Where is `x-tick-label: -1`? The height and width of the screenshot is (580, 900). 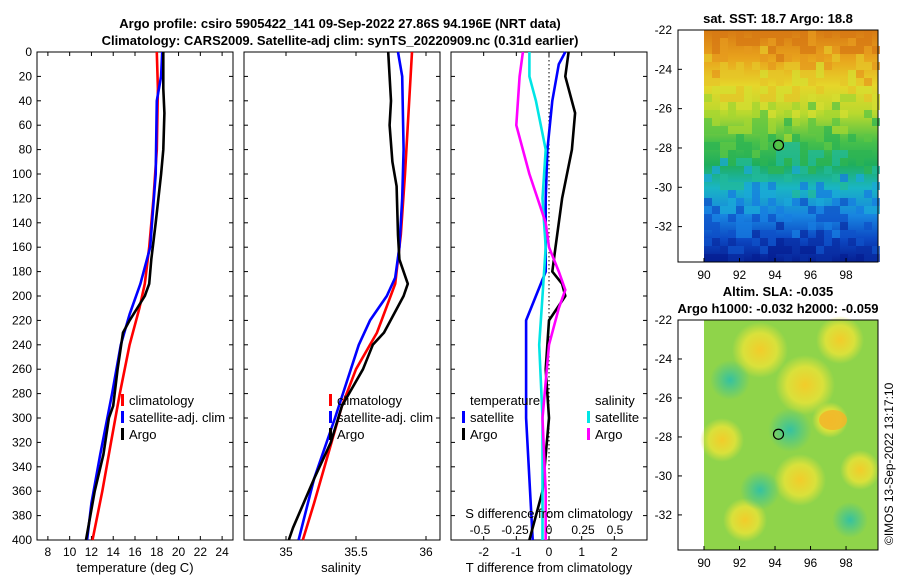 x-tick-label: -1 is located at coordinates (516, 552).